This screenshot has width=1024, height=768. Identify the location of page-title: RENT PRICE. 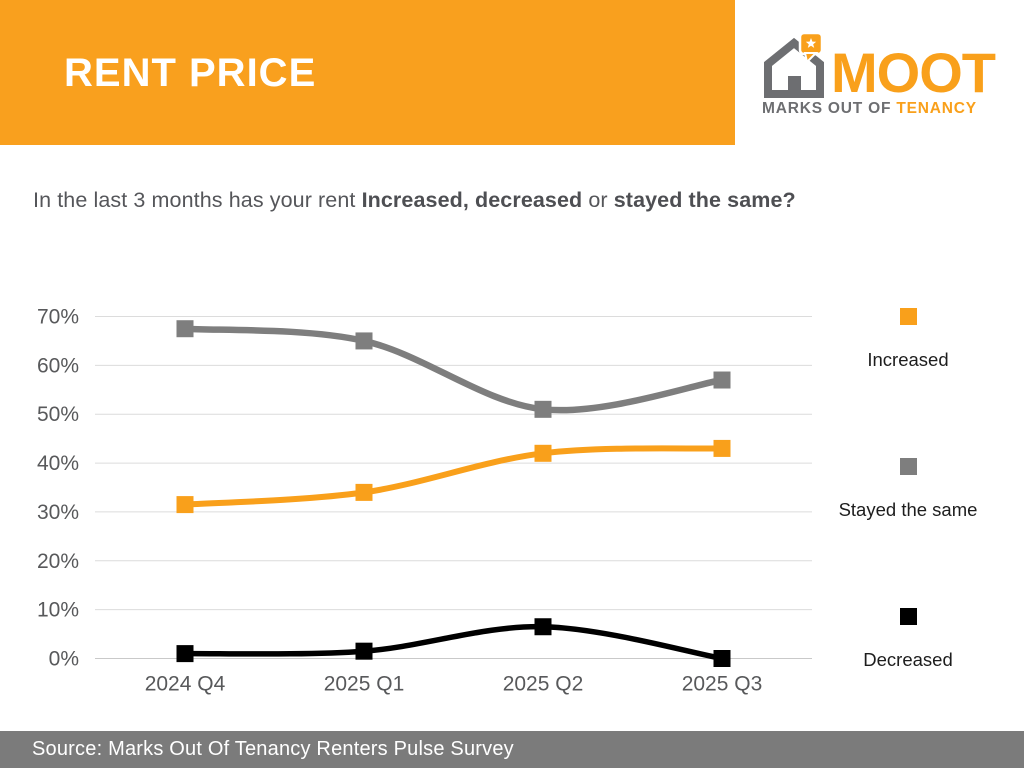
(190, 73).